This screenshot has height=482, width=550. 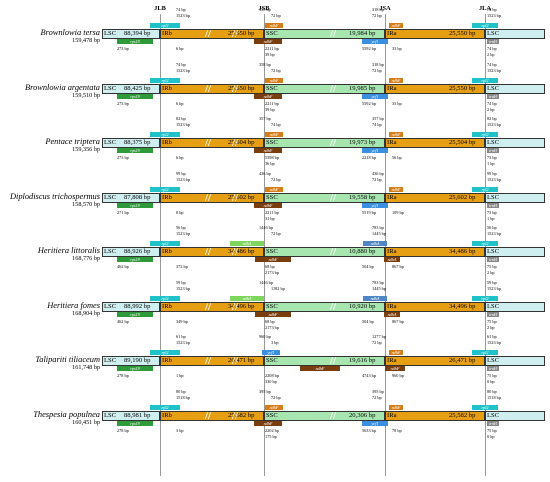 What do you see at coordinates (369, 103) in the screenshot?
I see `bp-label-below: 5592 bp` at bounding box center [369, 103].